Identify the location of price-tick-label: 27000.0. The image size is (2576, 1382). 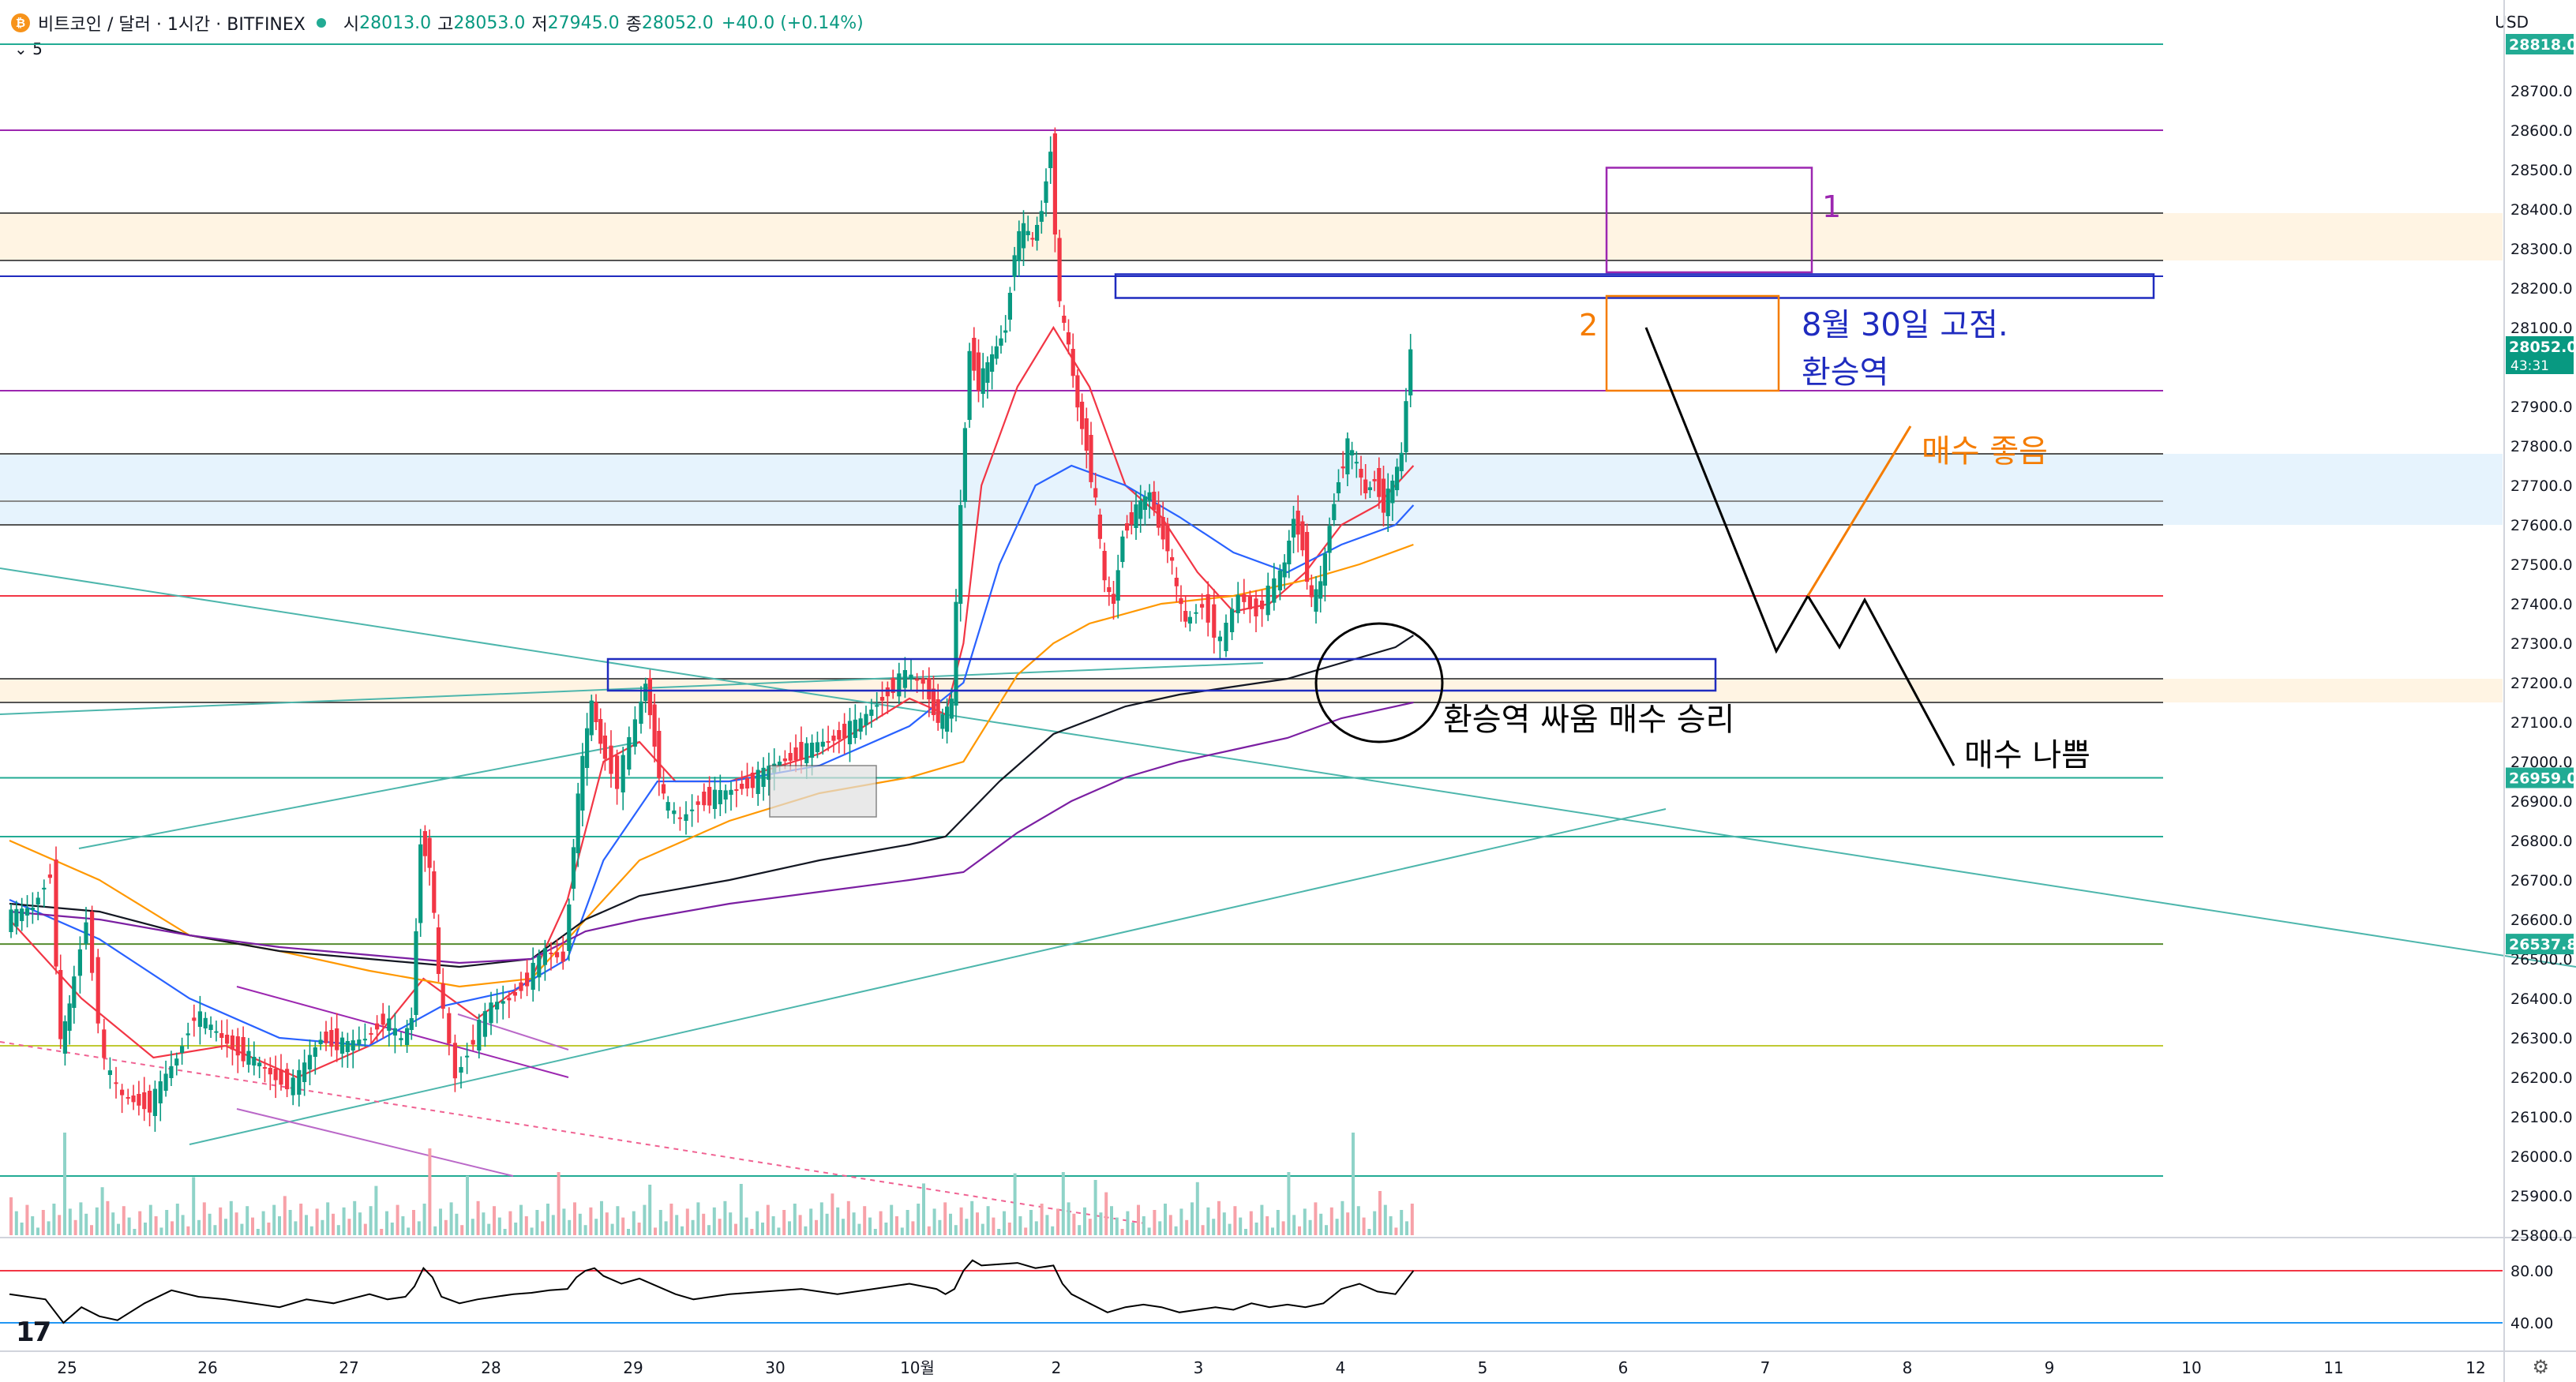
(2541, 762).